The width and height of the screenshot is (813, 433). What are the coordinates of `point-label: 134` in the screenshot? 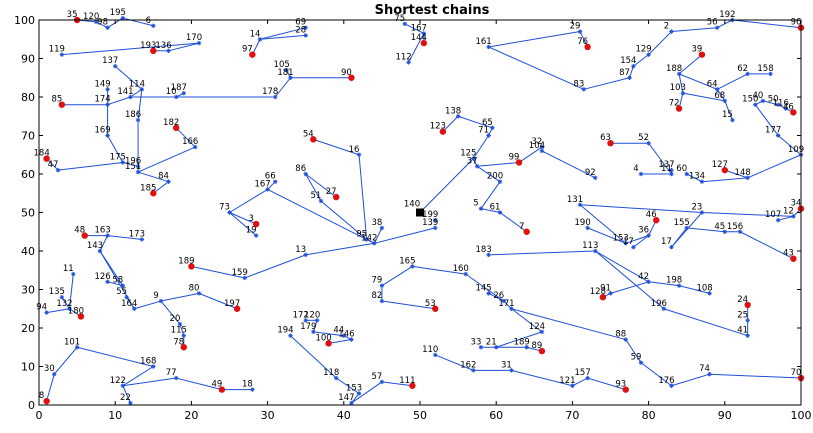 It's located at (697, 177).